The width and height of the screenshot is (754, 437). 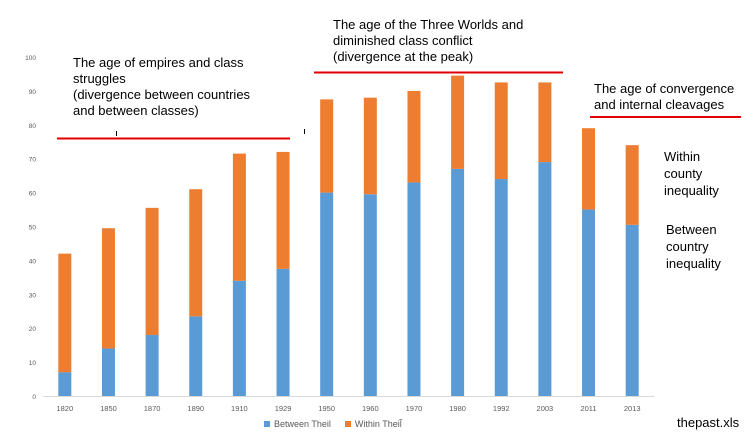 I want to click on x-tick-label: 1960, so click(x=370, y=408).